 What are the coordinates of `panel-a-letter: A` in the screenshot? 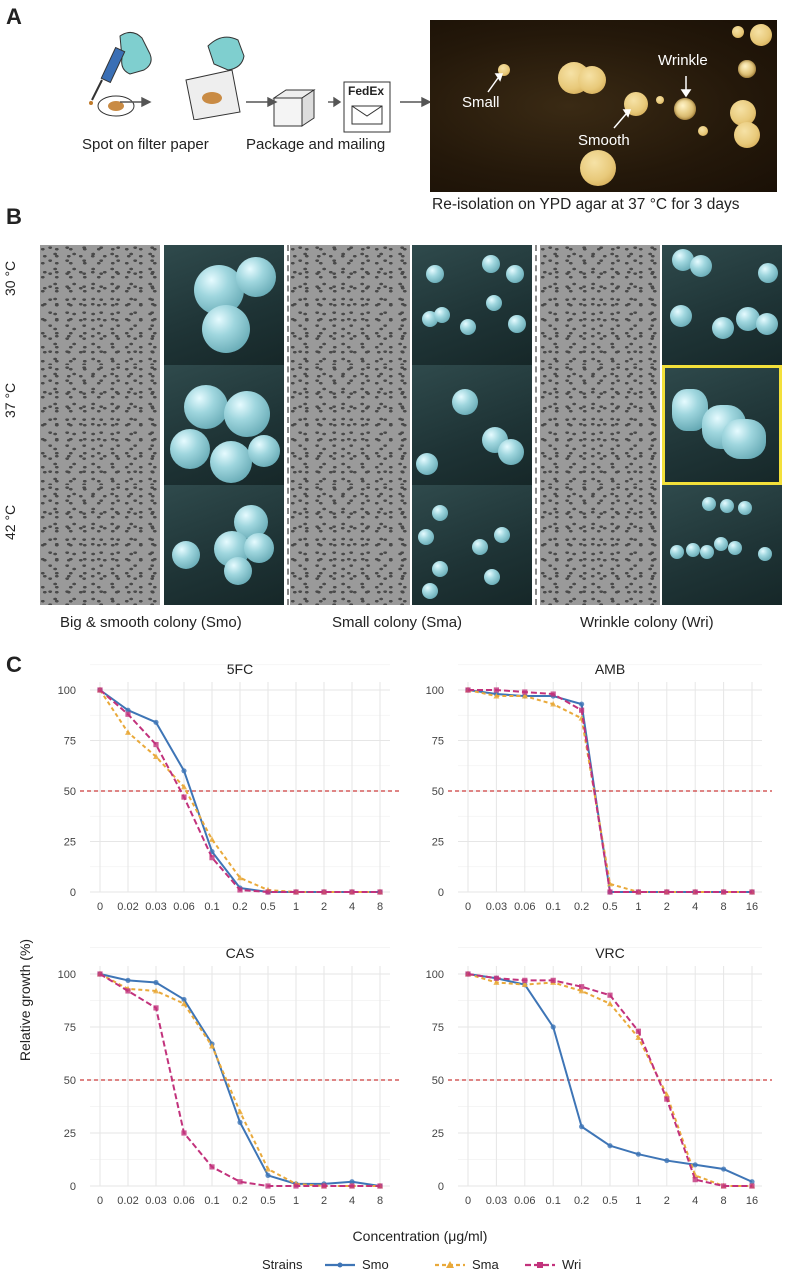 It's located at (14, 16).